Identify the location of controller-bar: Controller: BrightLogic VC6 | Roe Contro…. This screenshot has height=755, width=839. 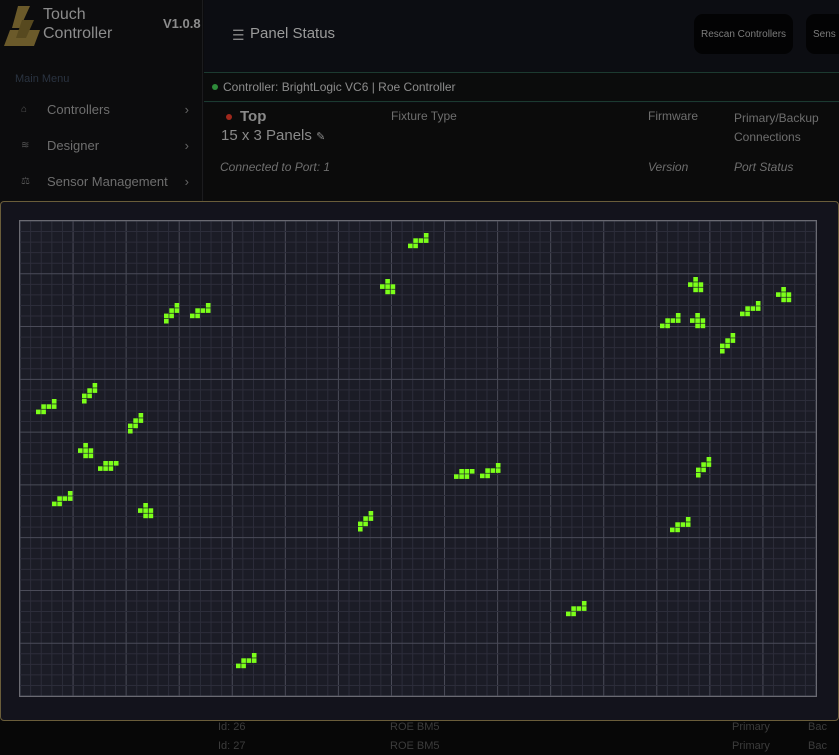
(521, 87).